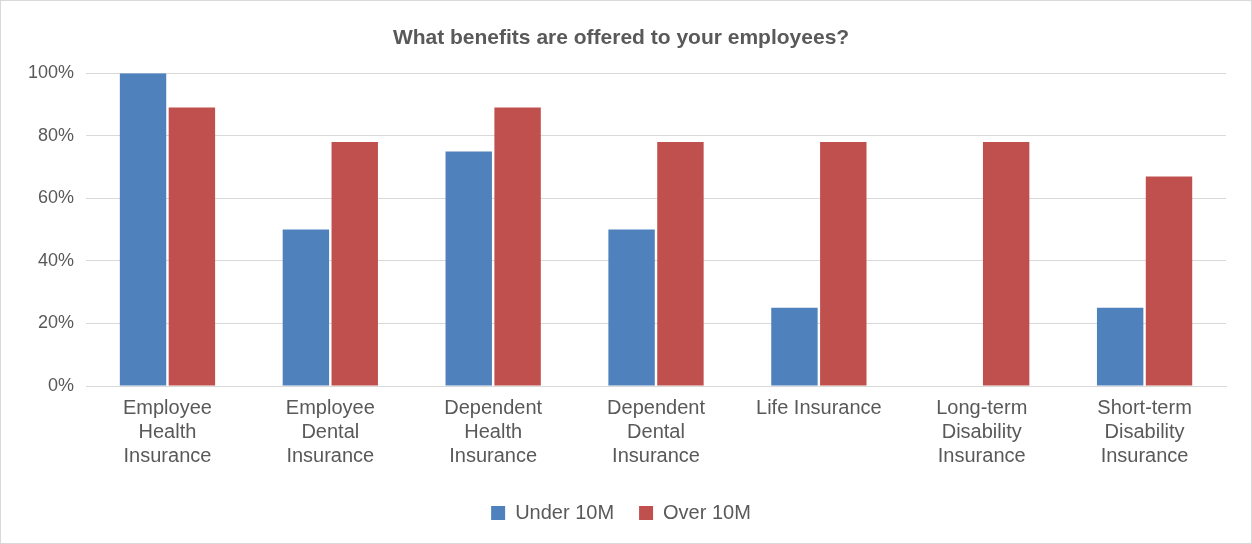 The image size is (1252, 544). Describe the element at coordinates (621, 37) in the screenshot. I see `chart-title: What benefits are offered to your employees?` at that location.